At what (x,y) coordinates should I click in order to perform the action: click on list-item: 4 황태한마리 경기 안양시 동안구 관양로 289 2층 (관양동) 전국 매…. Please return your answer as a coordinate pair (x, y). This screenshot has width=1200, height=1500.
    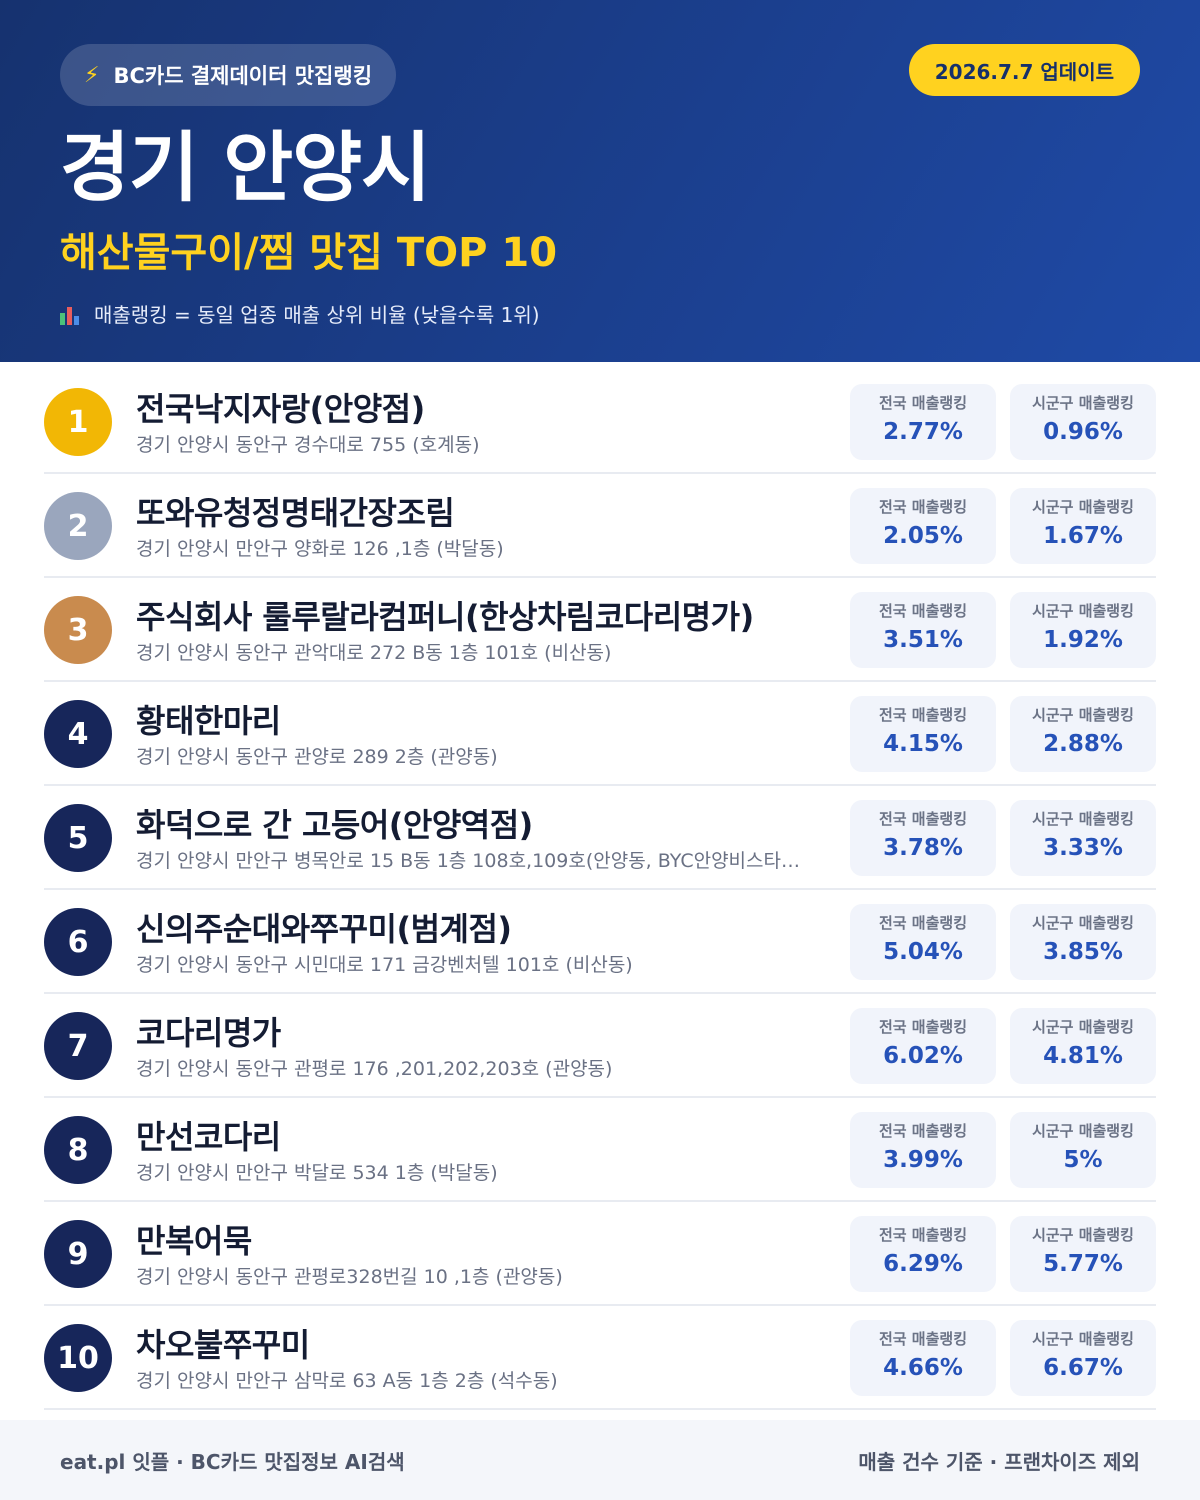
    Looking at the image, I should click on (600, 734).